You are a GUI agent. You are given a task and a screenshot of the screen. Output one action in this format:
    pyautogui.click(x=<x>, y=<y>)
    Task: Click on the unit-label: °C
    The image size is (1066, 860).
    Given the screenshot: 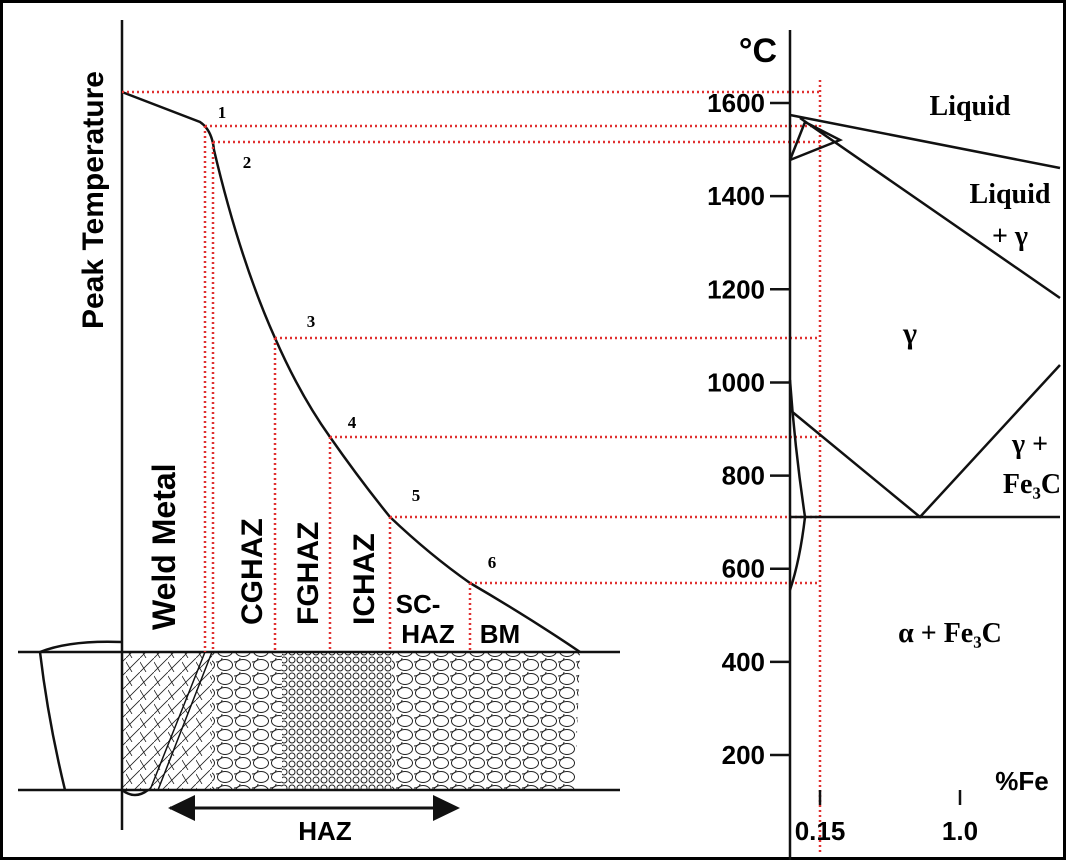 What is the action you would take?
    pyautogui.click(x=758, y=51)
    